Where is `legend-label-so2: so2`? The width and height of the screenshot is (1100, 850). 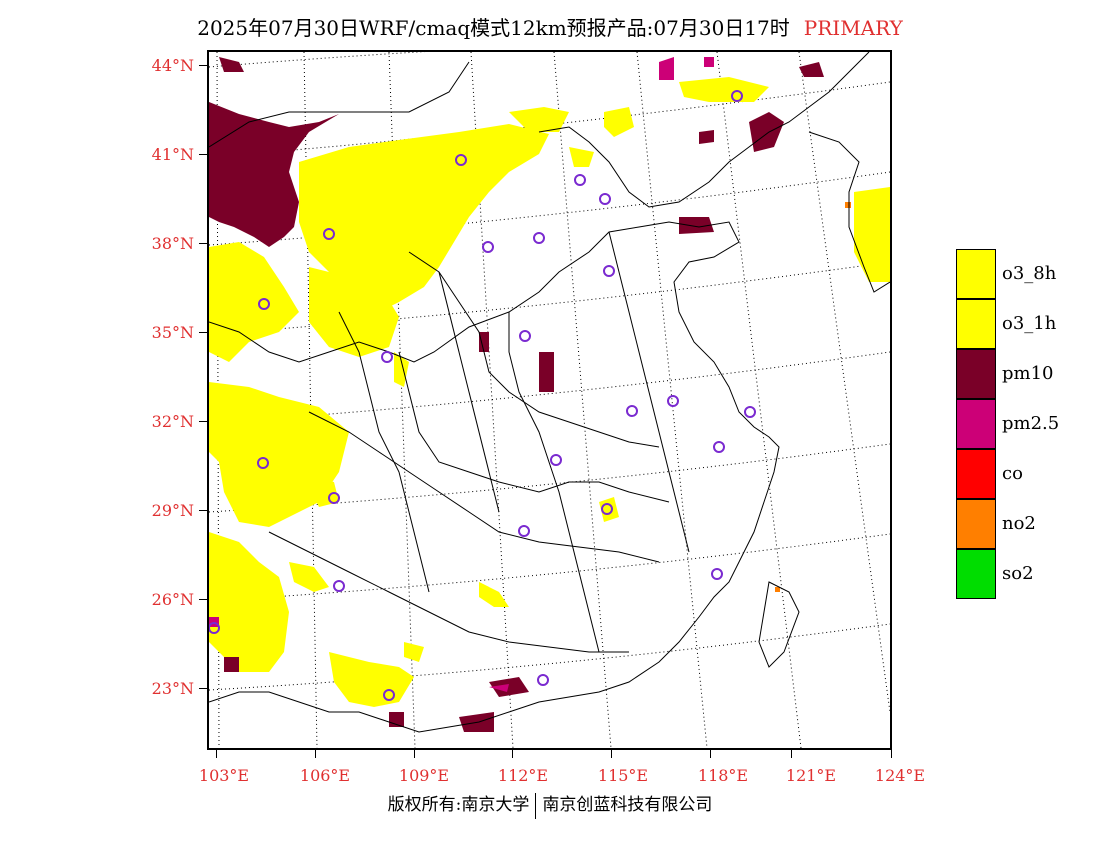 legend-label-so2: so2 is located at coordinates (1018, 573).